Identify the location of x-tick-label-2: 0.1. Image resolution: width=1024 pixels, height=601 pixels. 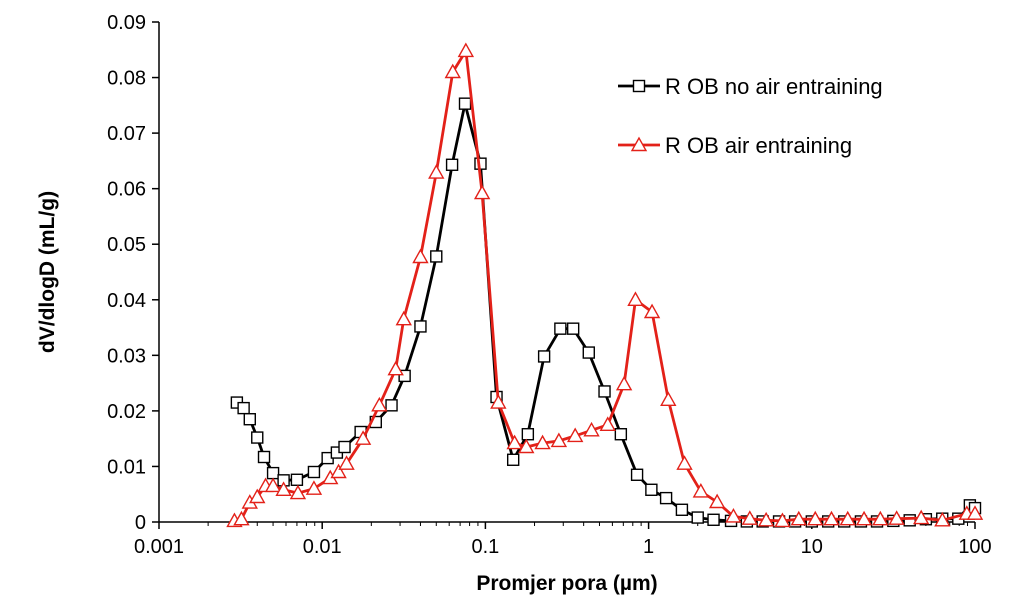
(485, 547).